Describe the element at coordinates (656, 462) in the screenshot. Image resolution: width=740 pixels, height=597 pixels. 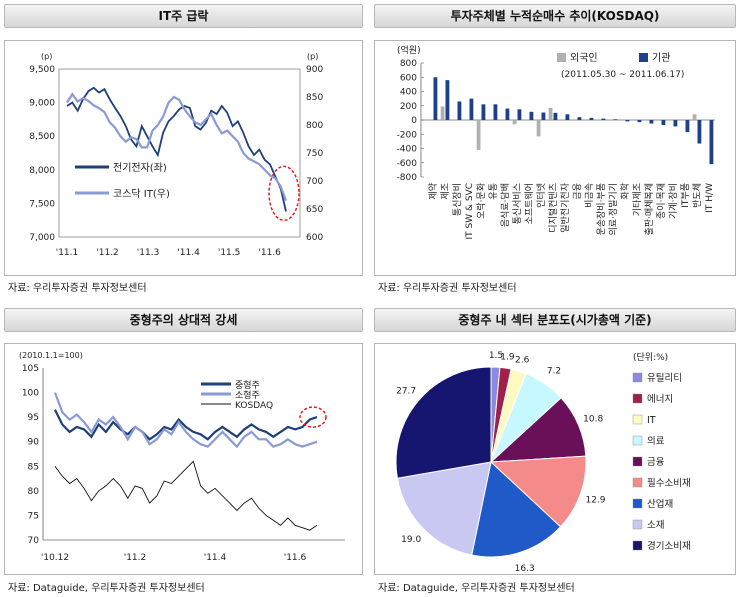
I see `legend-label: 금융` at that location.